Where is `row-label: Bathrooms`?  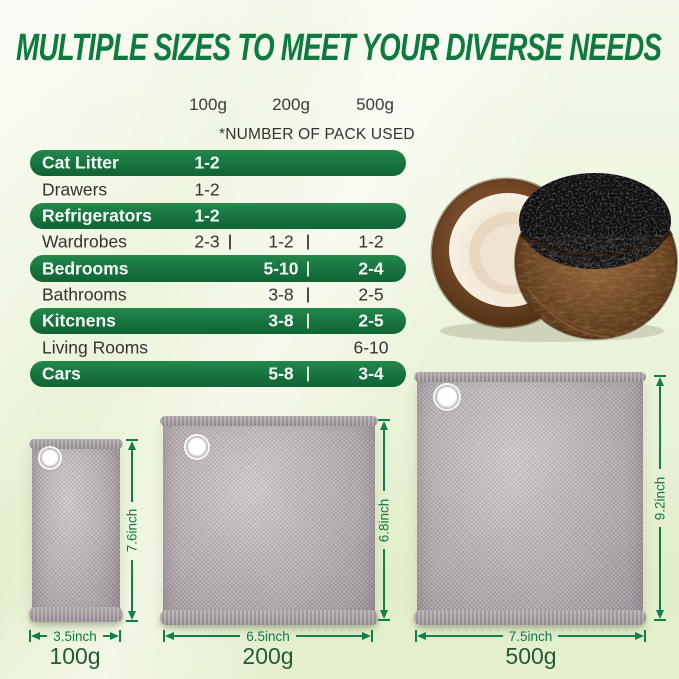 row-label: Bathrooms is located at coordinates (84, 294).